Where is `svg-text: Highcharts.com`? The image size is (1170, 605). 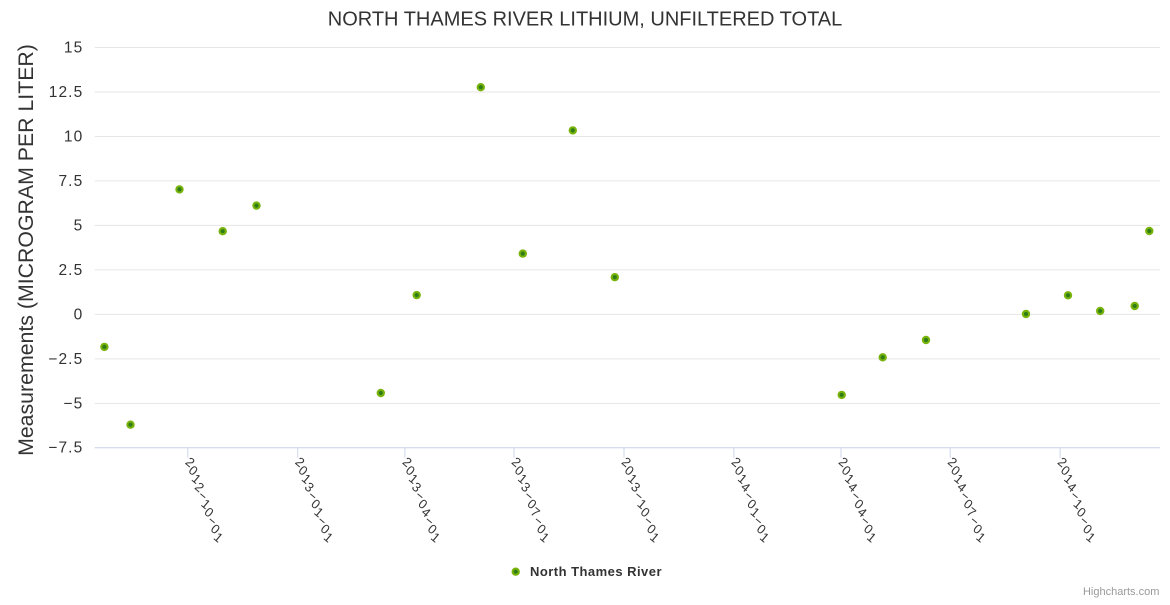
svg-text: Highcharts.com is located at coordinates (1121, 592).